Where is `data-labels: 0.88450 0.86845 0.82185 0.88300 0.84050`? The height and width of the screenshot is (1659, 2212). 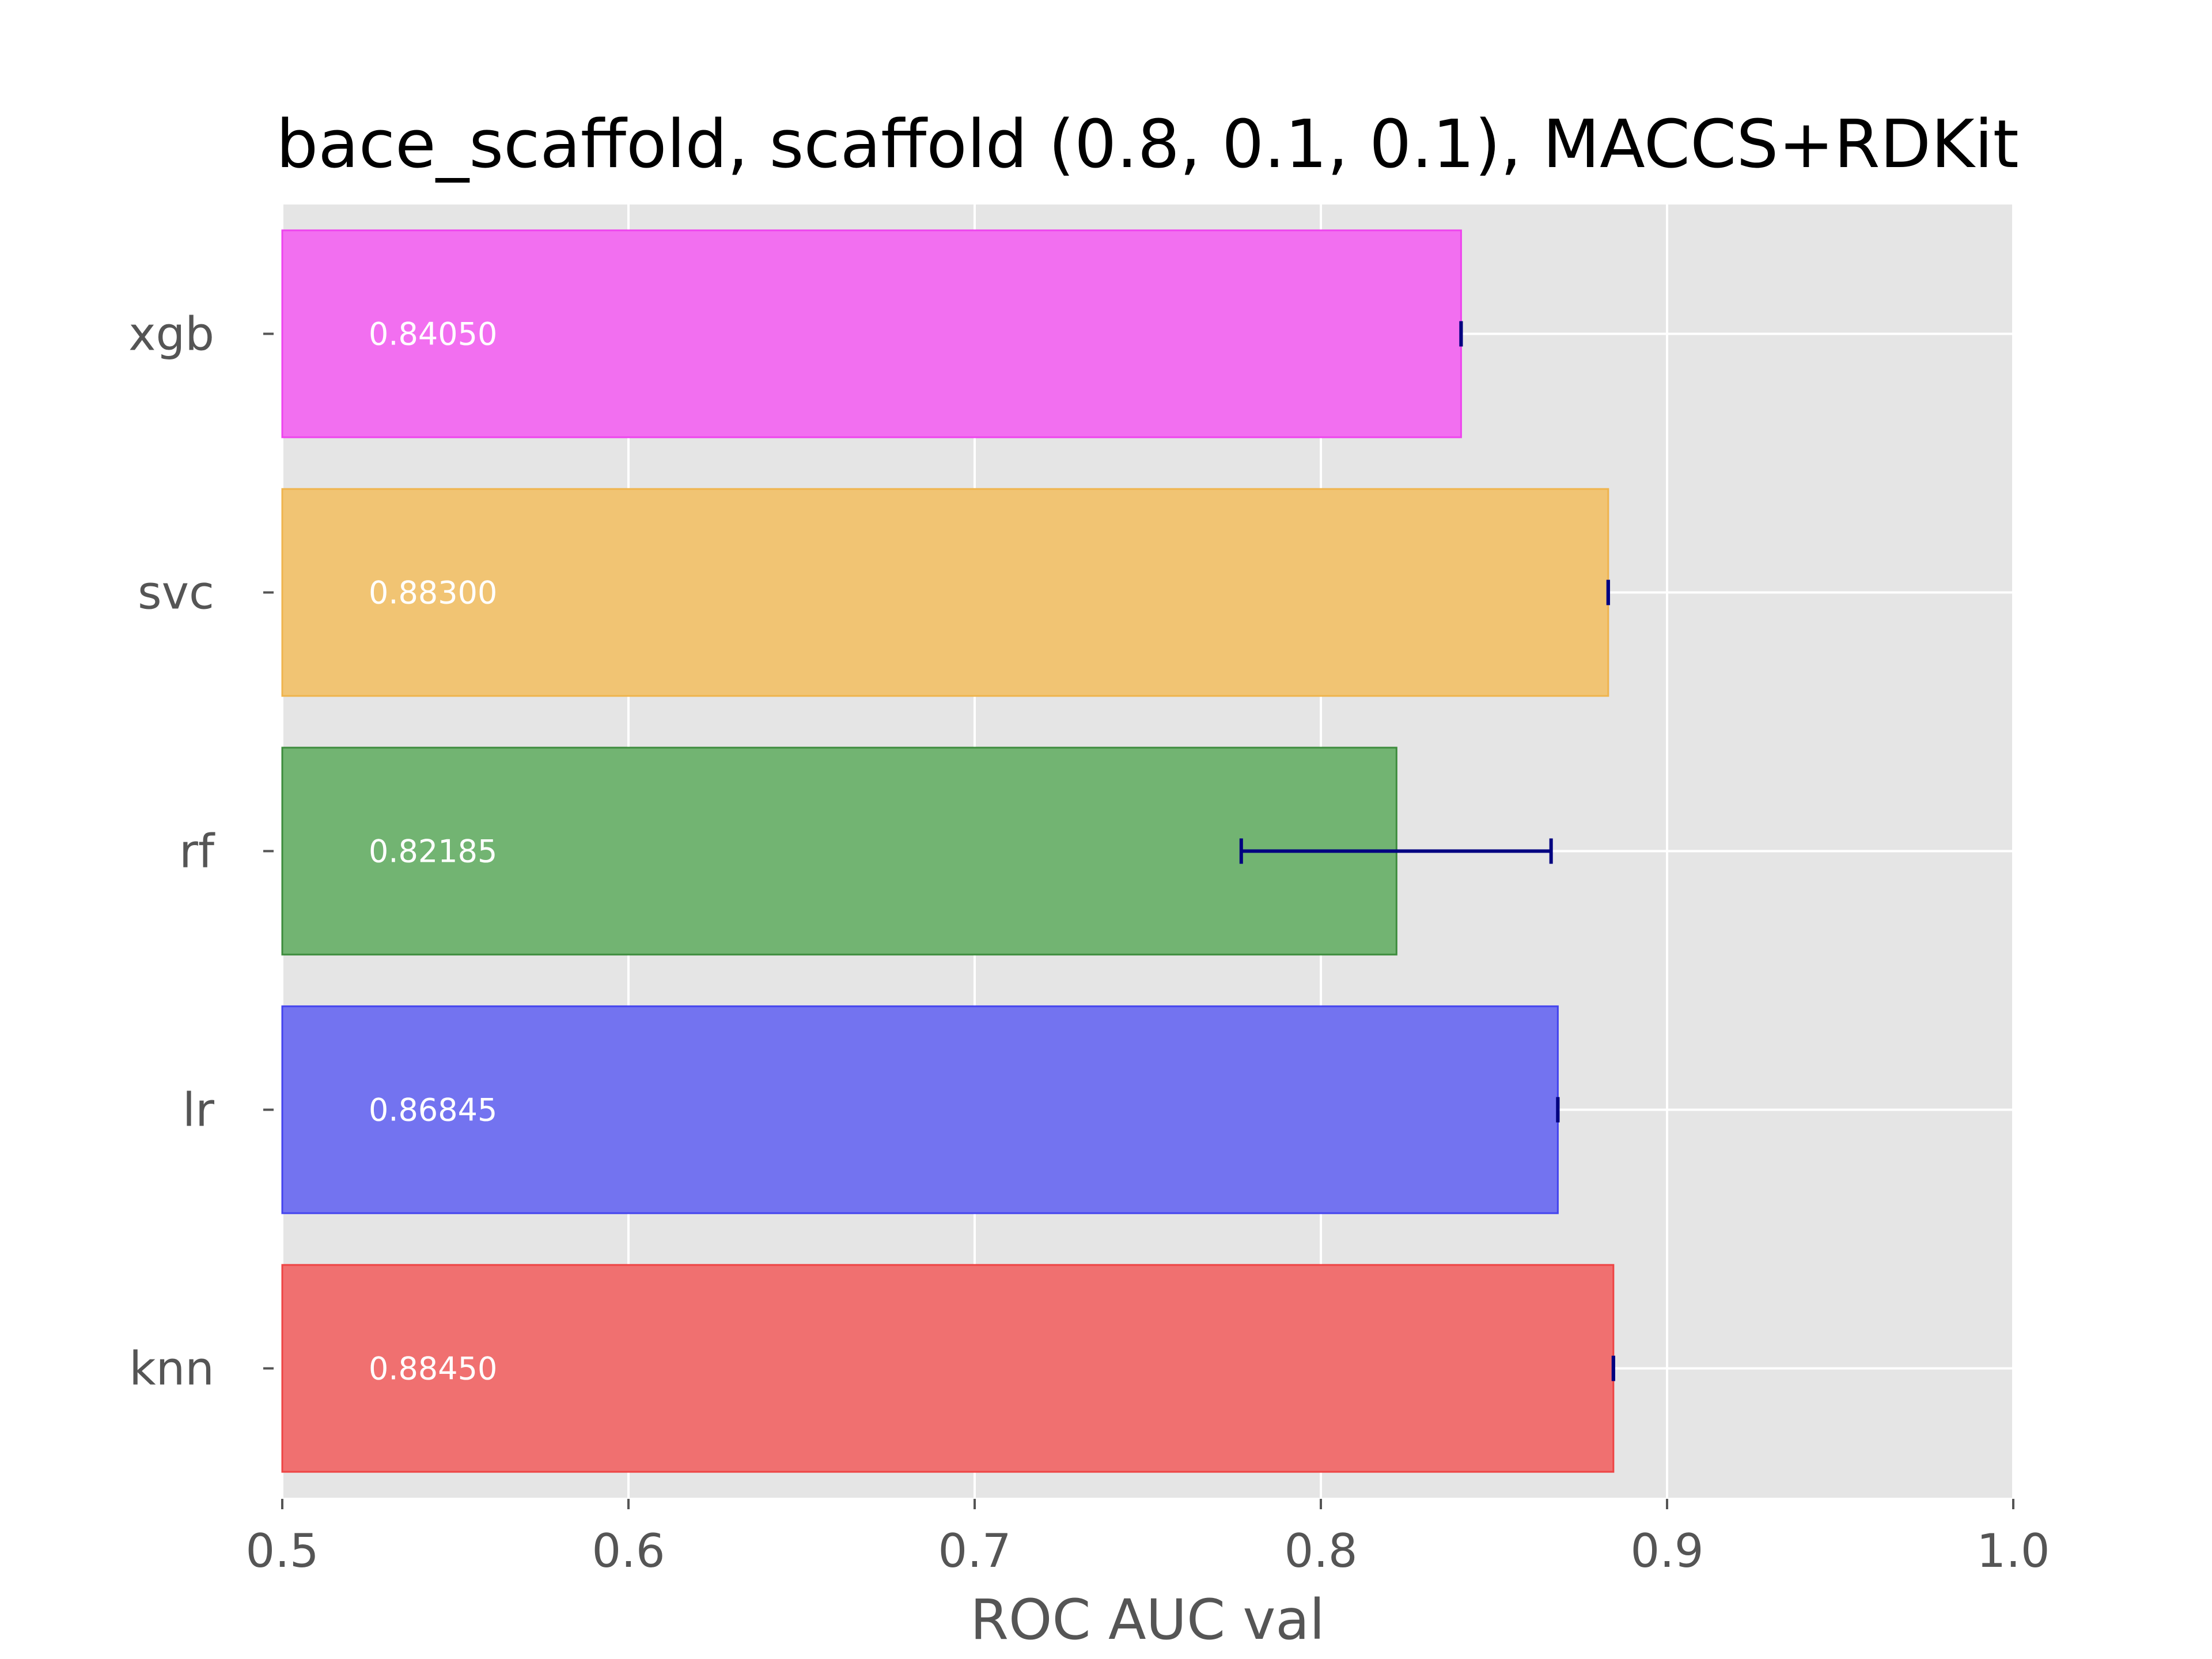 data-labels: 0.88450 0.86845 0.82185 0.88300 0.84050 is located at coordinates (433, 851).